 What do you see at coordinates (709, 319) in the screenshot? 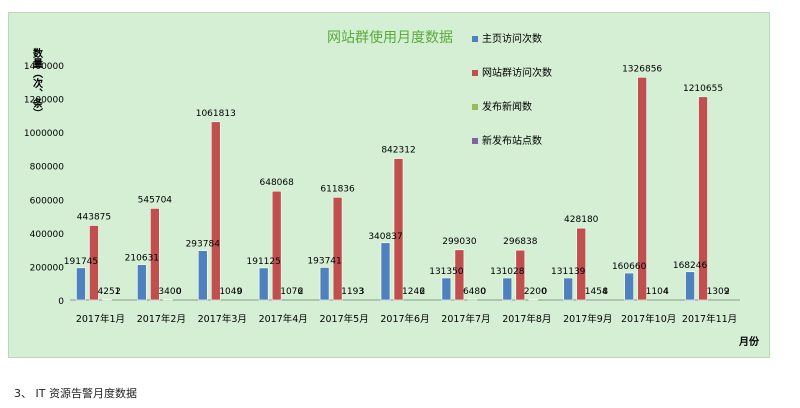
I see `x-tick-label: 2017年11月` at bounding box center [709, 319].